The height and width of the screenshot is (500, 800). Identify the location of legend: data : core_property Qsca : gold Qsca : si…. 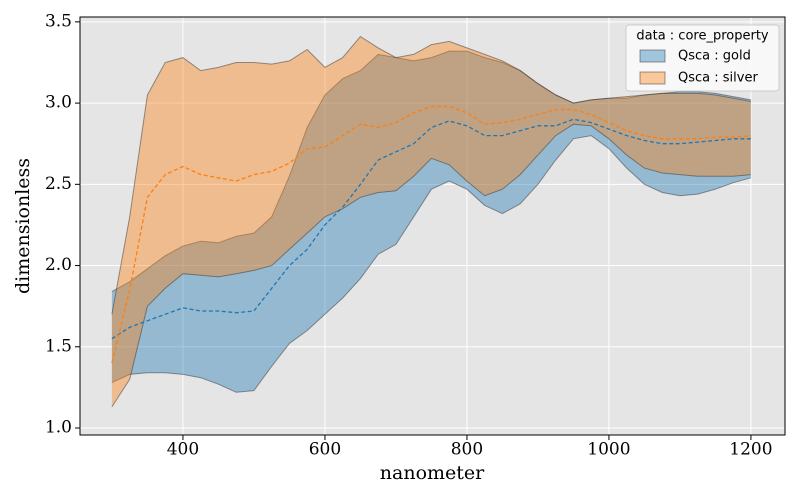
(702, 58).